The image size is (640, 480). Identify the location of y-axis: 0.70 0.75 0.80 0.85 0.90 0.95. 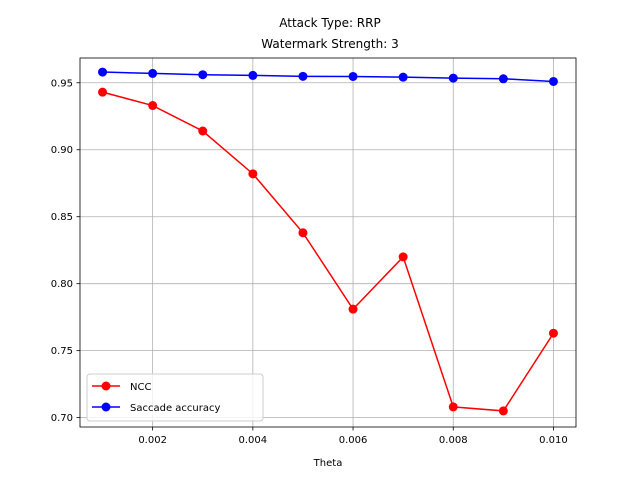
(65, 251).